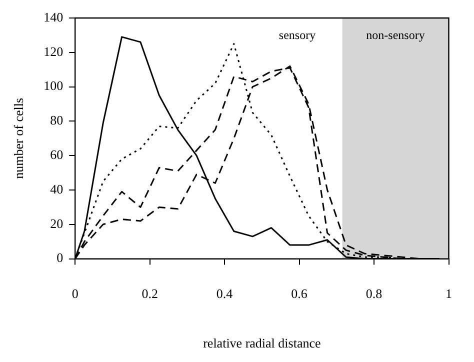 This screenshot has height=362, width=474. I want to click on y-tick-label: 40, so click(57, 188).